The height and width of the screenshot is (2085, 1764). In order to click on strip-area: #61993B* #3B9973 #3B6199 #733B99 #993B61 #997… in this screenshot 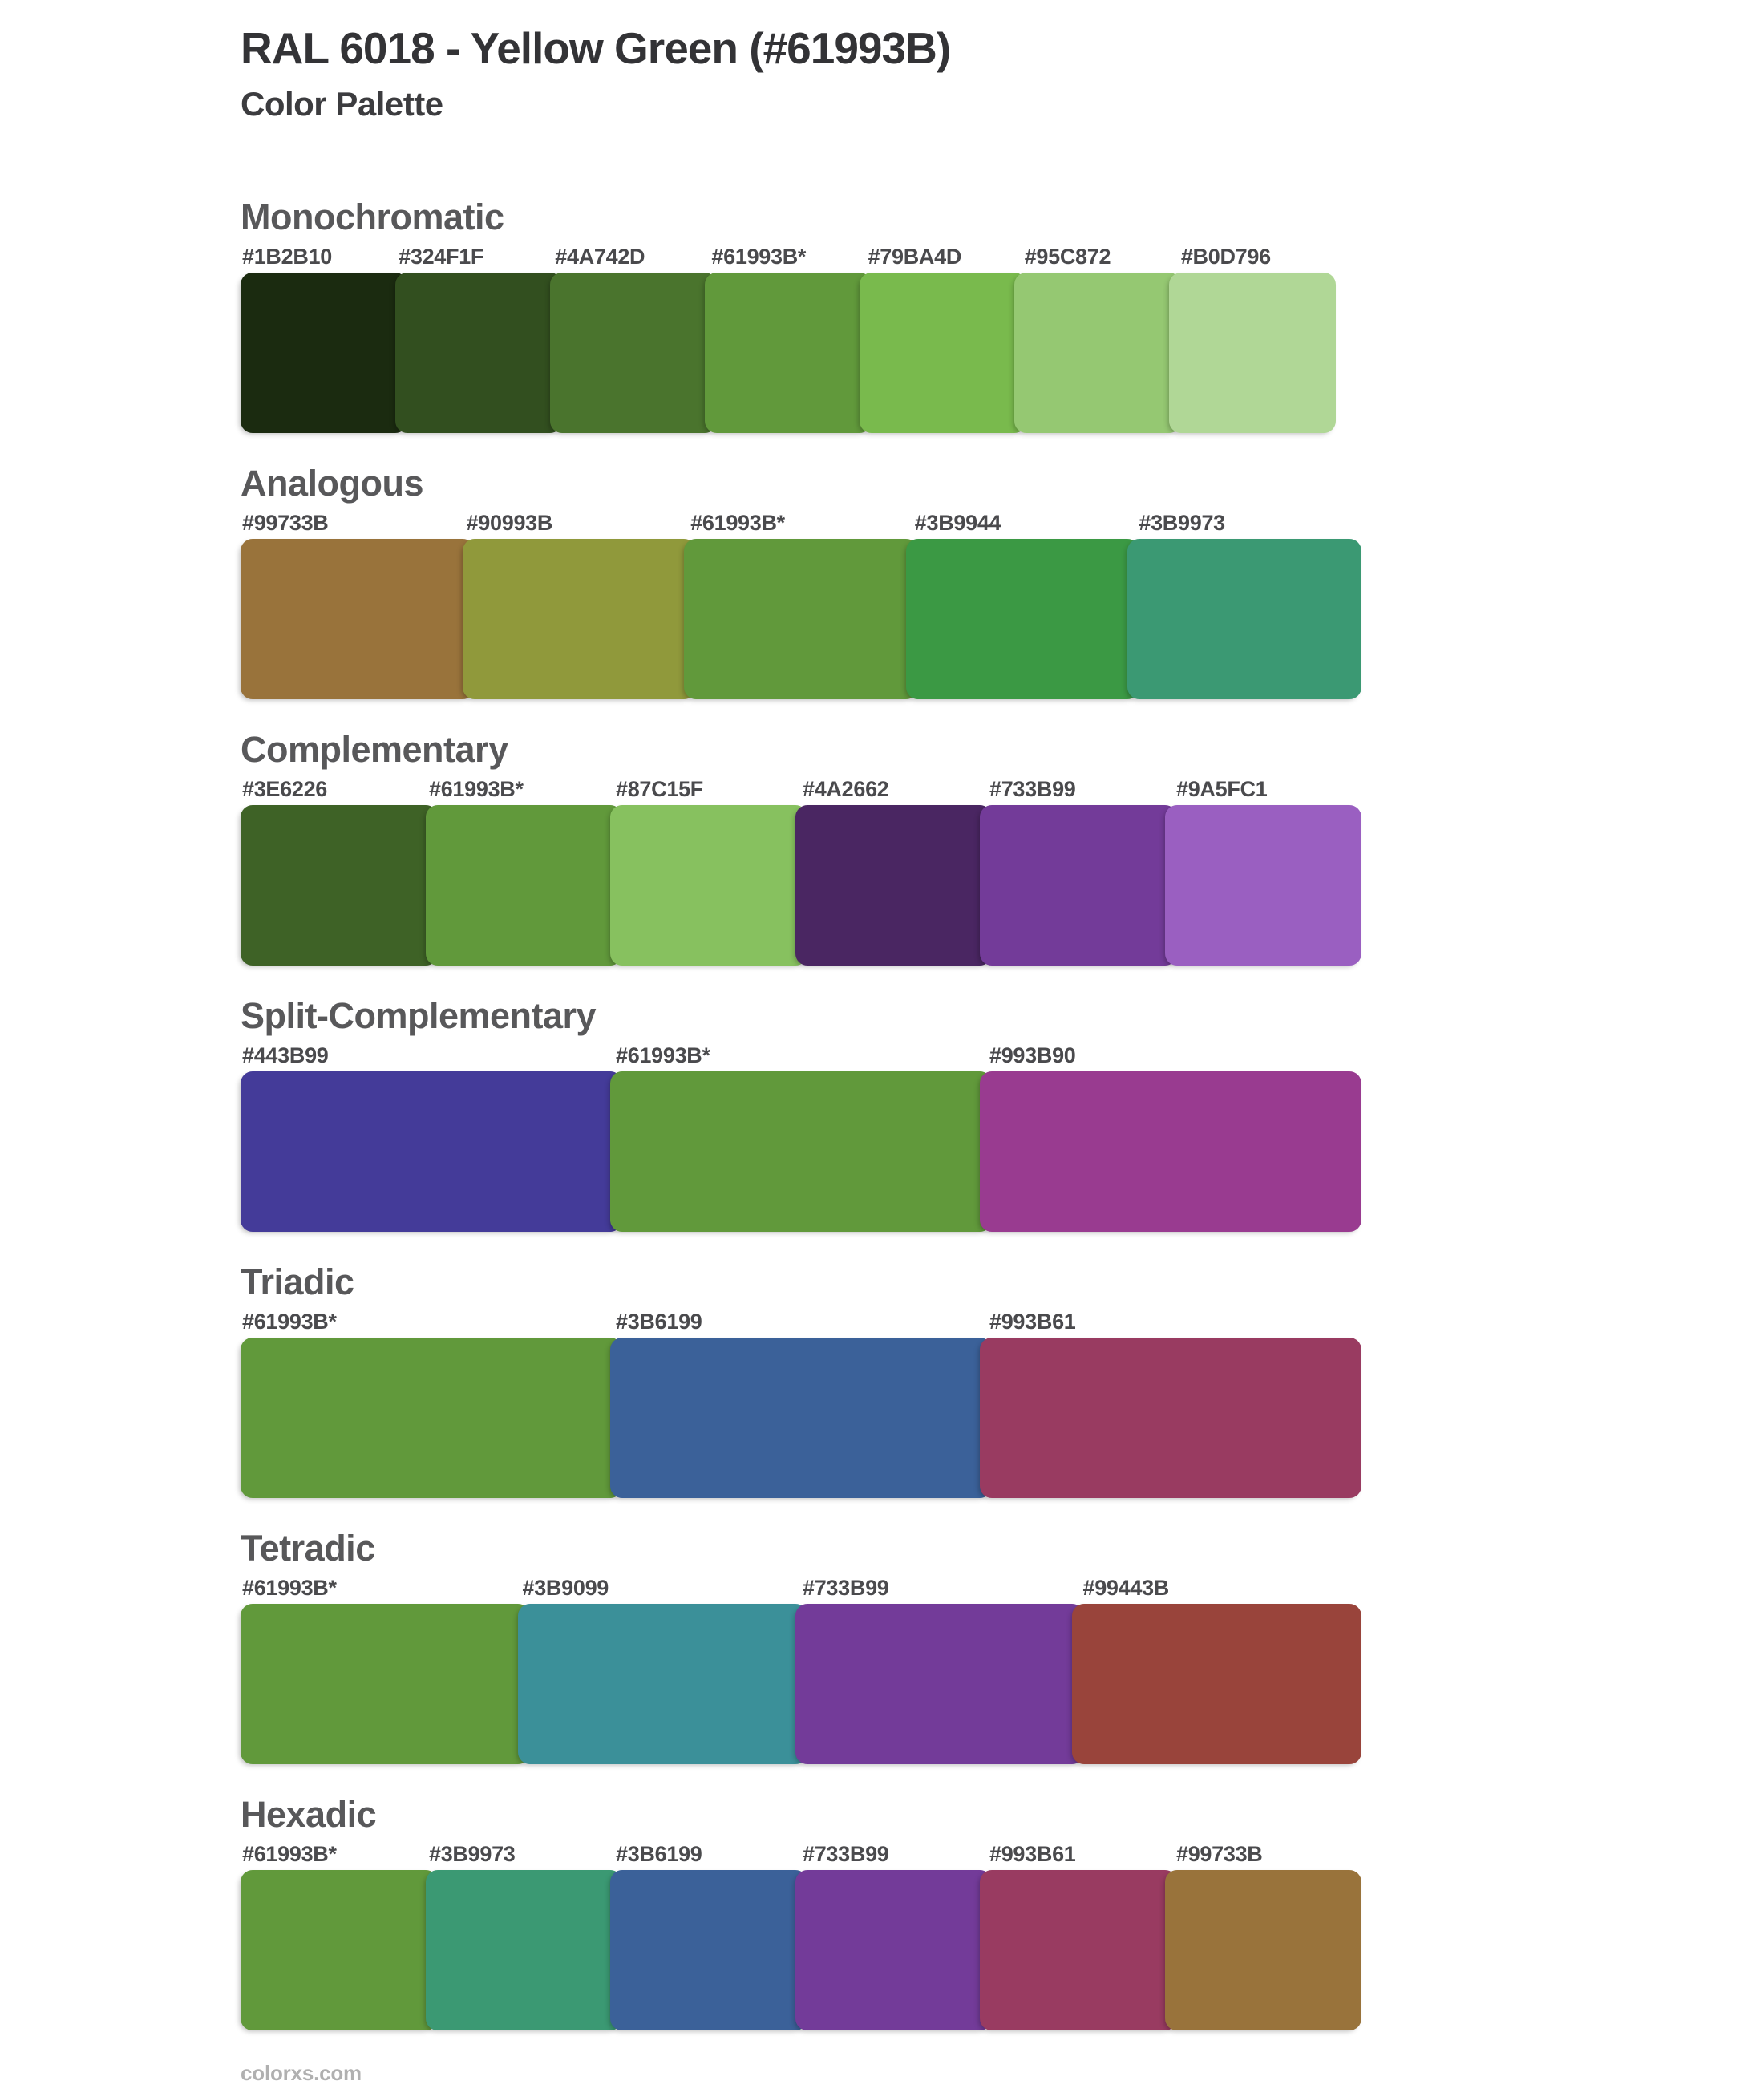, I will do `click(801, 1935)`.